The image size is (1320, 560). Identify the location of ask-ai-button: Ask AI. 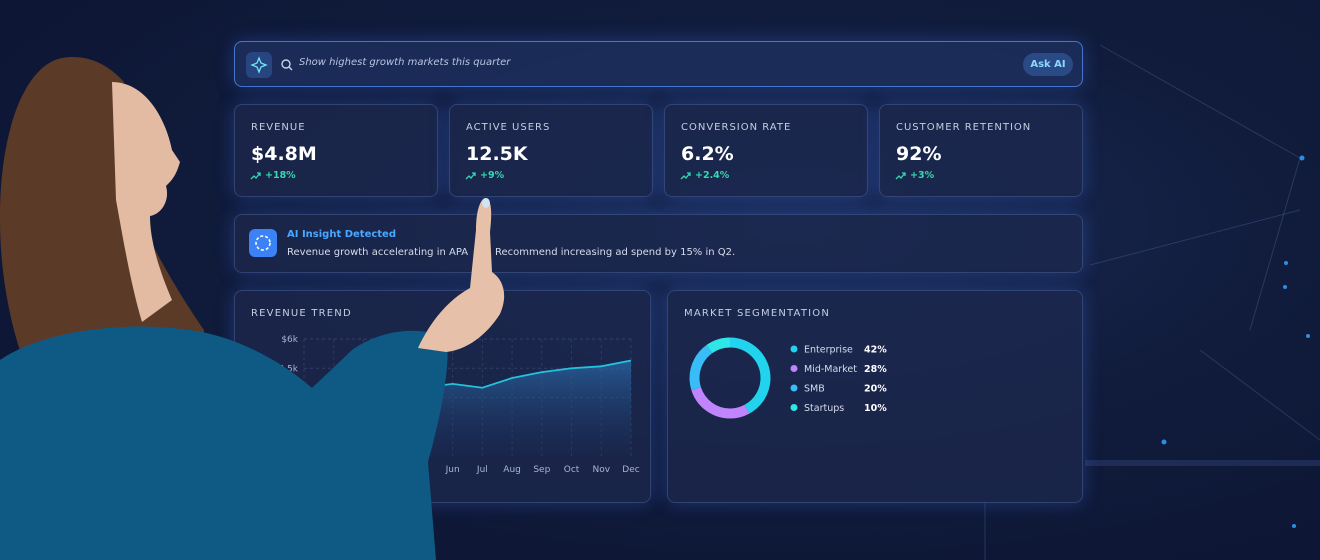
(1048, 64).